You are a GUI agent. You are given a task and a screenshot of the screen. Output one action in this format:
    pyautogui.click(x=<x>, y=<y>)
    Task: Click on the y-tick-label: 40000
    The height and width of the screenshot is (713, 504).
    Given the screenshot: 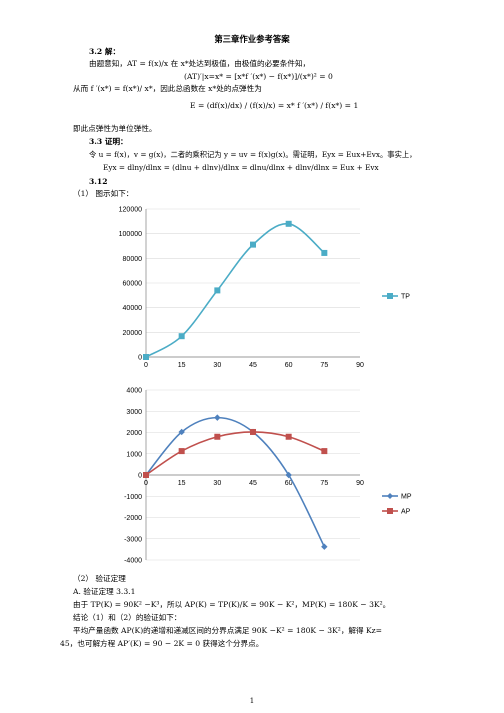 What is the action you would take?
    pyautogui.click(x=133, y=308)
    